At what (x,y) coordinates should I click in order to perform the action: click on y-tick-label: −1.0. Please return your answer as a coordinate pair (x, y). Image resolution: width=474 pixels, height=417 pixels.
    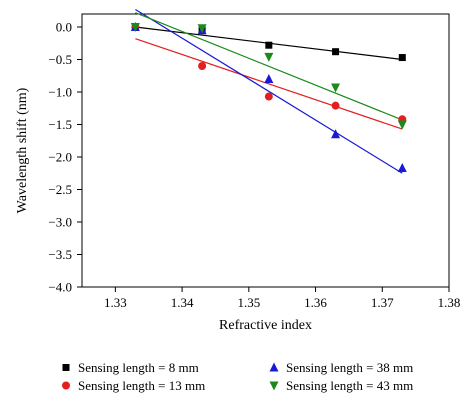
    Looking at the image, I should click on (60, 92).